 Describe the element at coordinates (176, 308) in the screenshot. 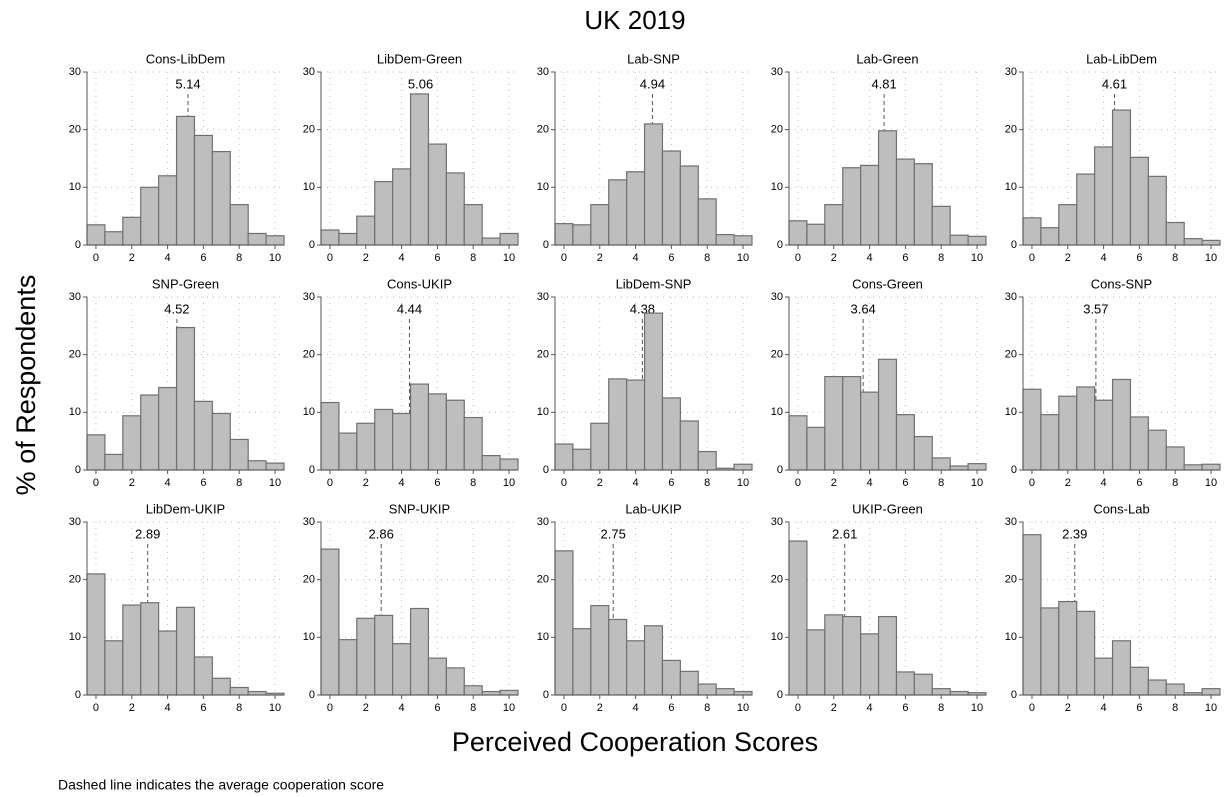

I see `mean-label: 4.52` at that location.